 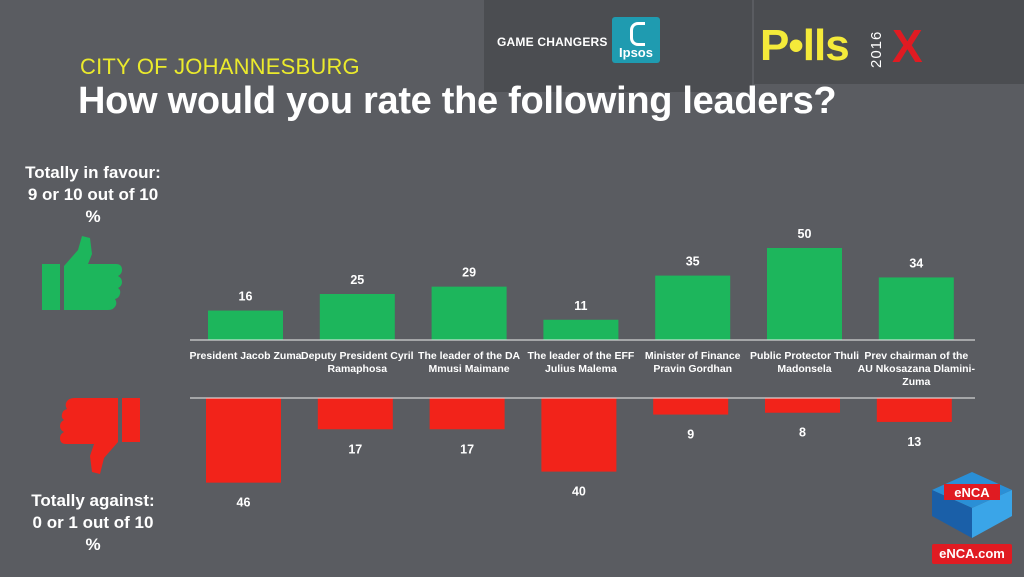 I want to click on against-label-line-1: Totally against:, so click(x=93, y=500).